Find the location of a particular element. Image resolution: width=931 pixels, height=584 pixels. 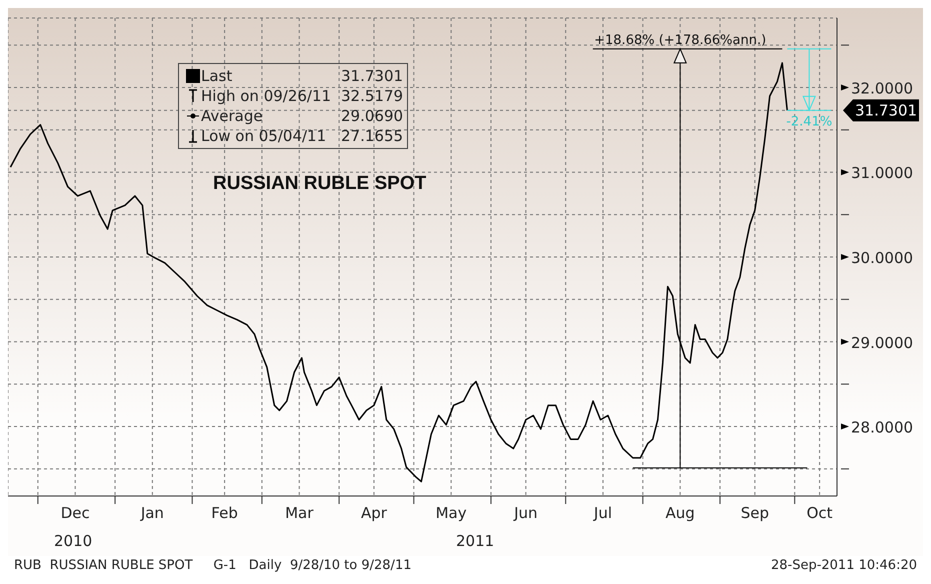

x-tick-label: Feb is located at coordinates (224, 513).